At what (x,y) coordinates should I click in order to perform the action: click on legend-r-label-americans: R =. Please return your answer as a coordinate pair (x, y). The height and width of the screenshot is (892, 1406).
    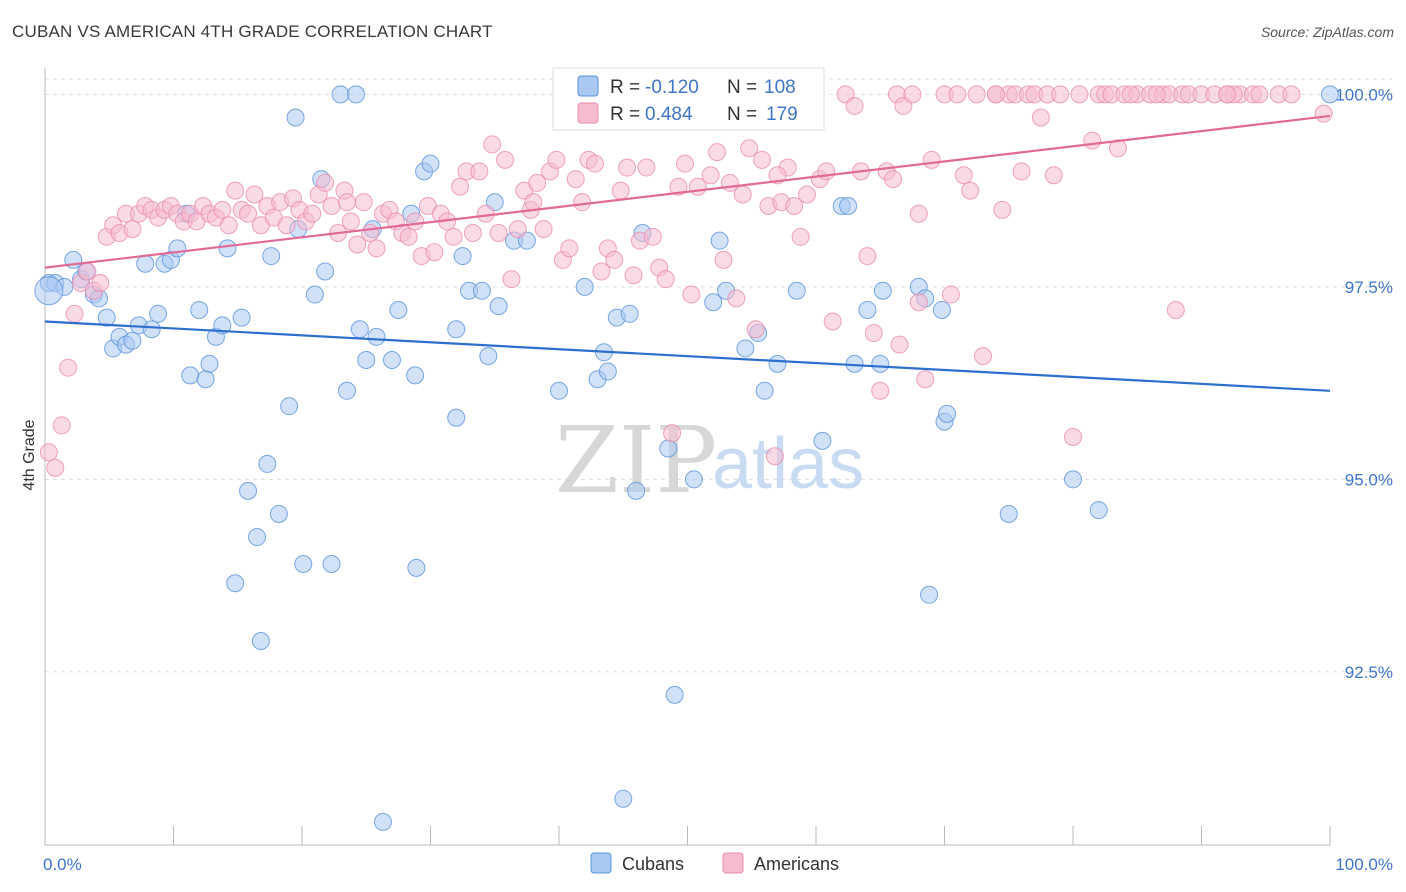
    Looking at the image, I should click on (625, 114).